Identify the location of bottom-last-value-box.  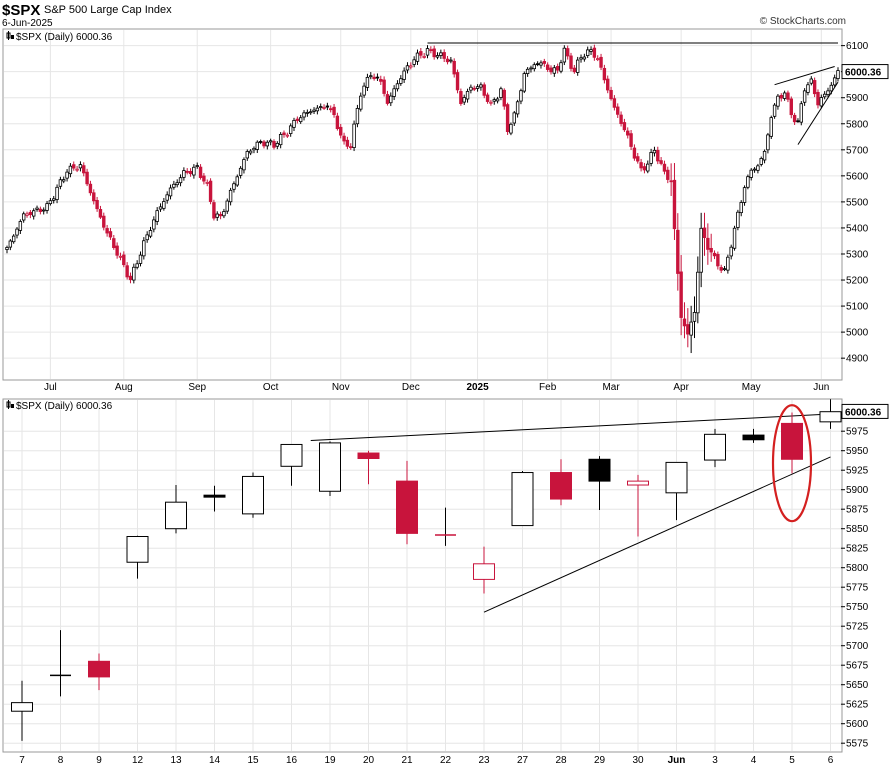
(865, 411).